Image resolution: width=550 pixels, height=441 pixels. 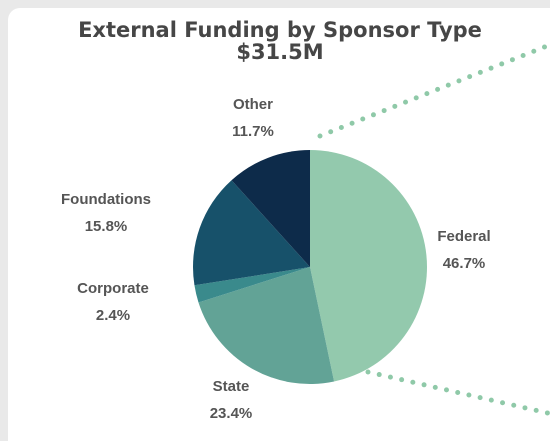 I want to click on slice-value-label: 2.4%, so click(x=113, y=315).